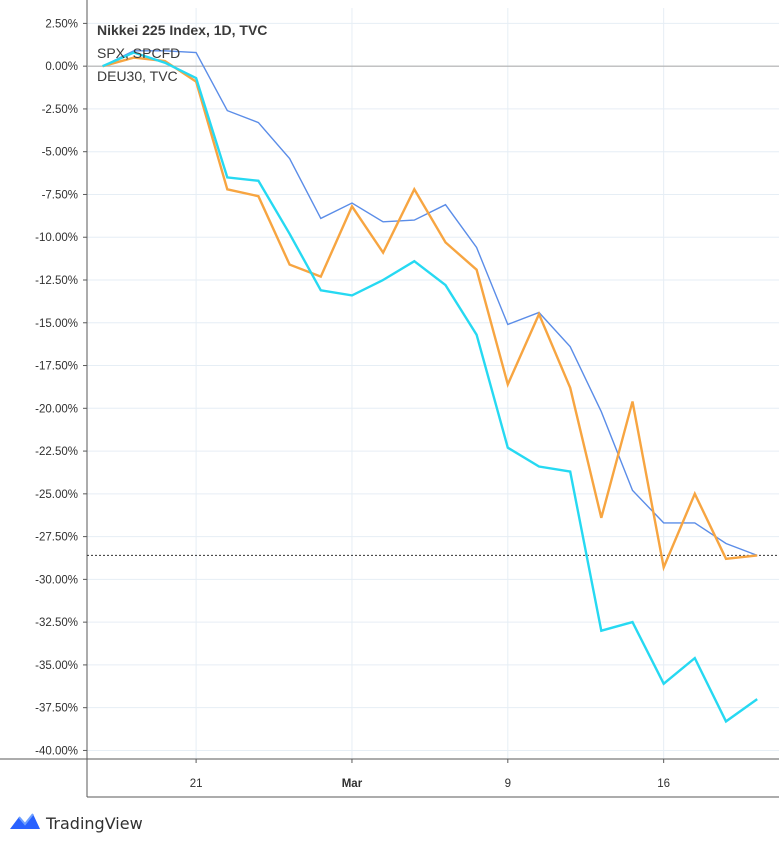  What do you see at coordinates (60, 153) in the screenshot?
I see `y-tick-label: -5.00%` at bounding box center [60, 153].